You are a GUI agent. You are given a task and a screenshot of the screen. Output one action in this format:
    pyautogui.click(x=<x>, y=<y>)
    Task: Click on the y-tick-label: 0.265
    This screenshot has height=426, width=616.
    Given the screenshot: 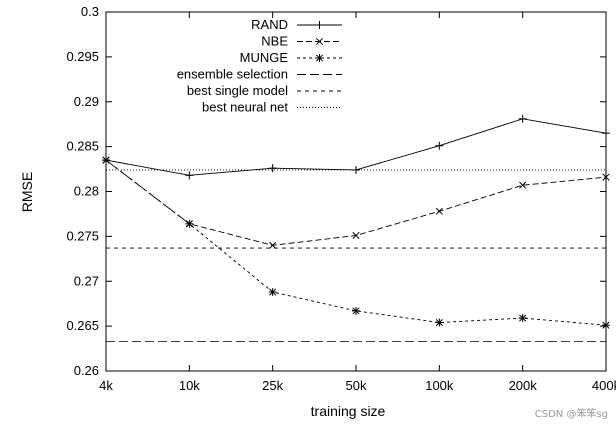 What is the action you would take?
    pyautogui.click(x=82, y=325)
    